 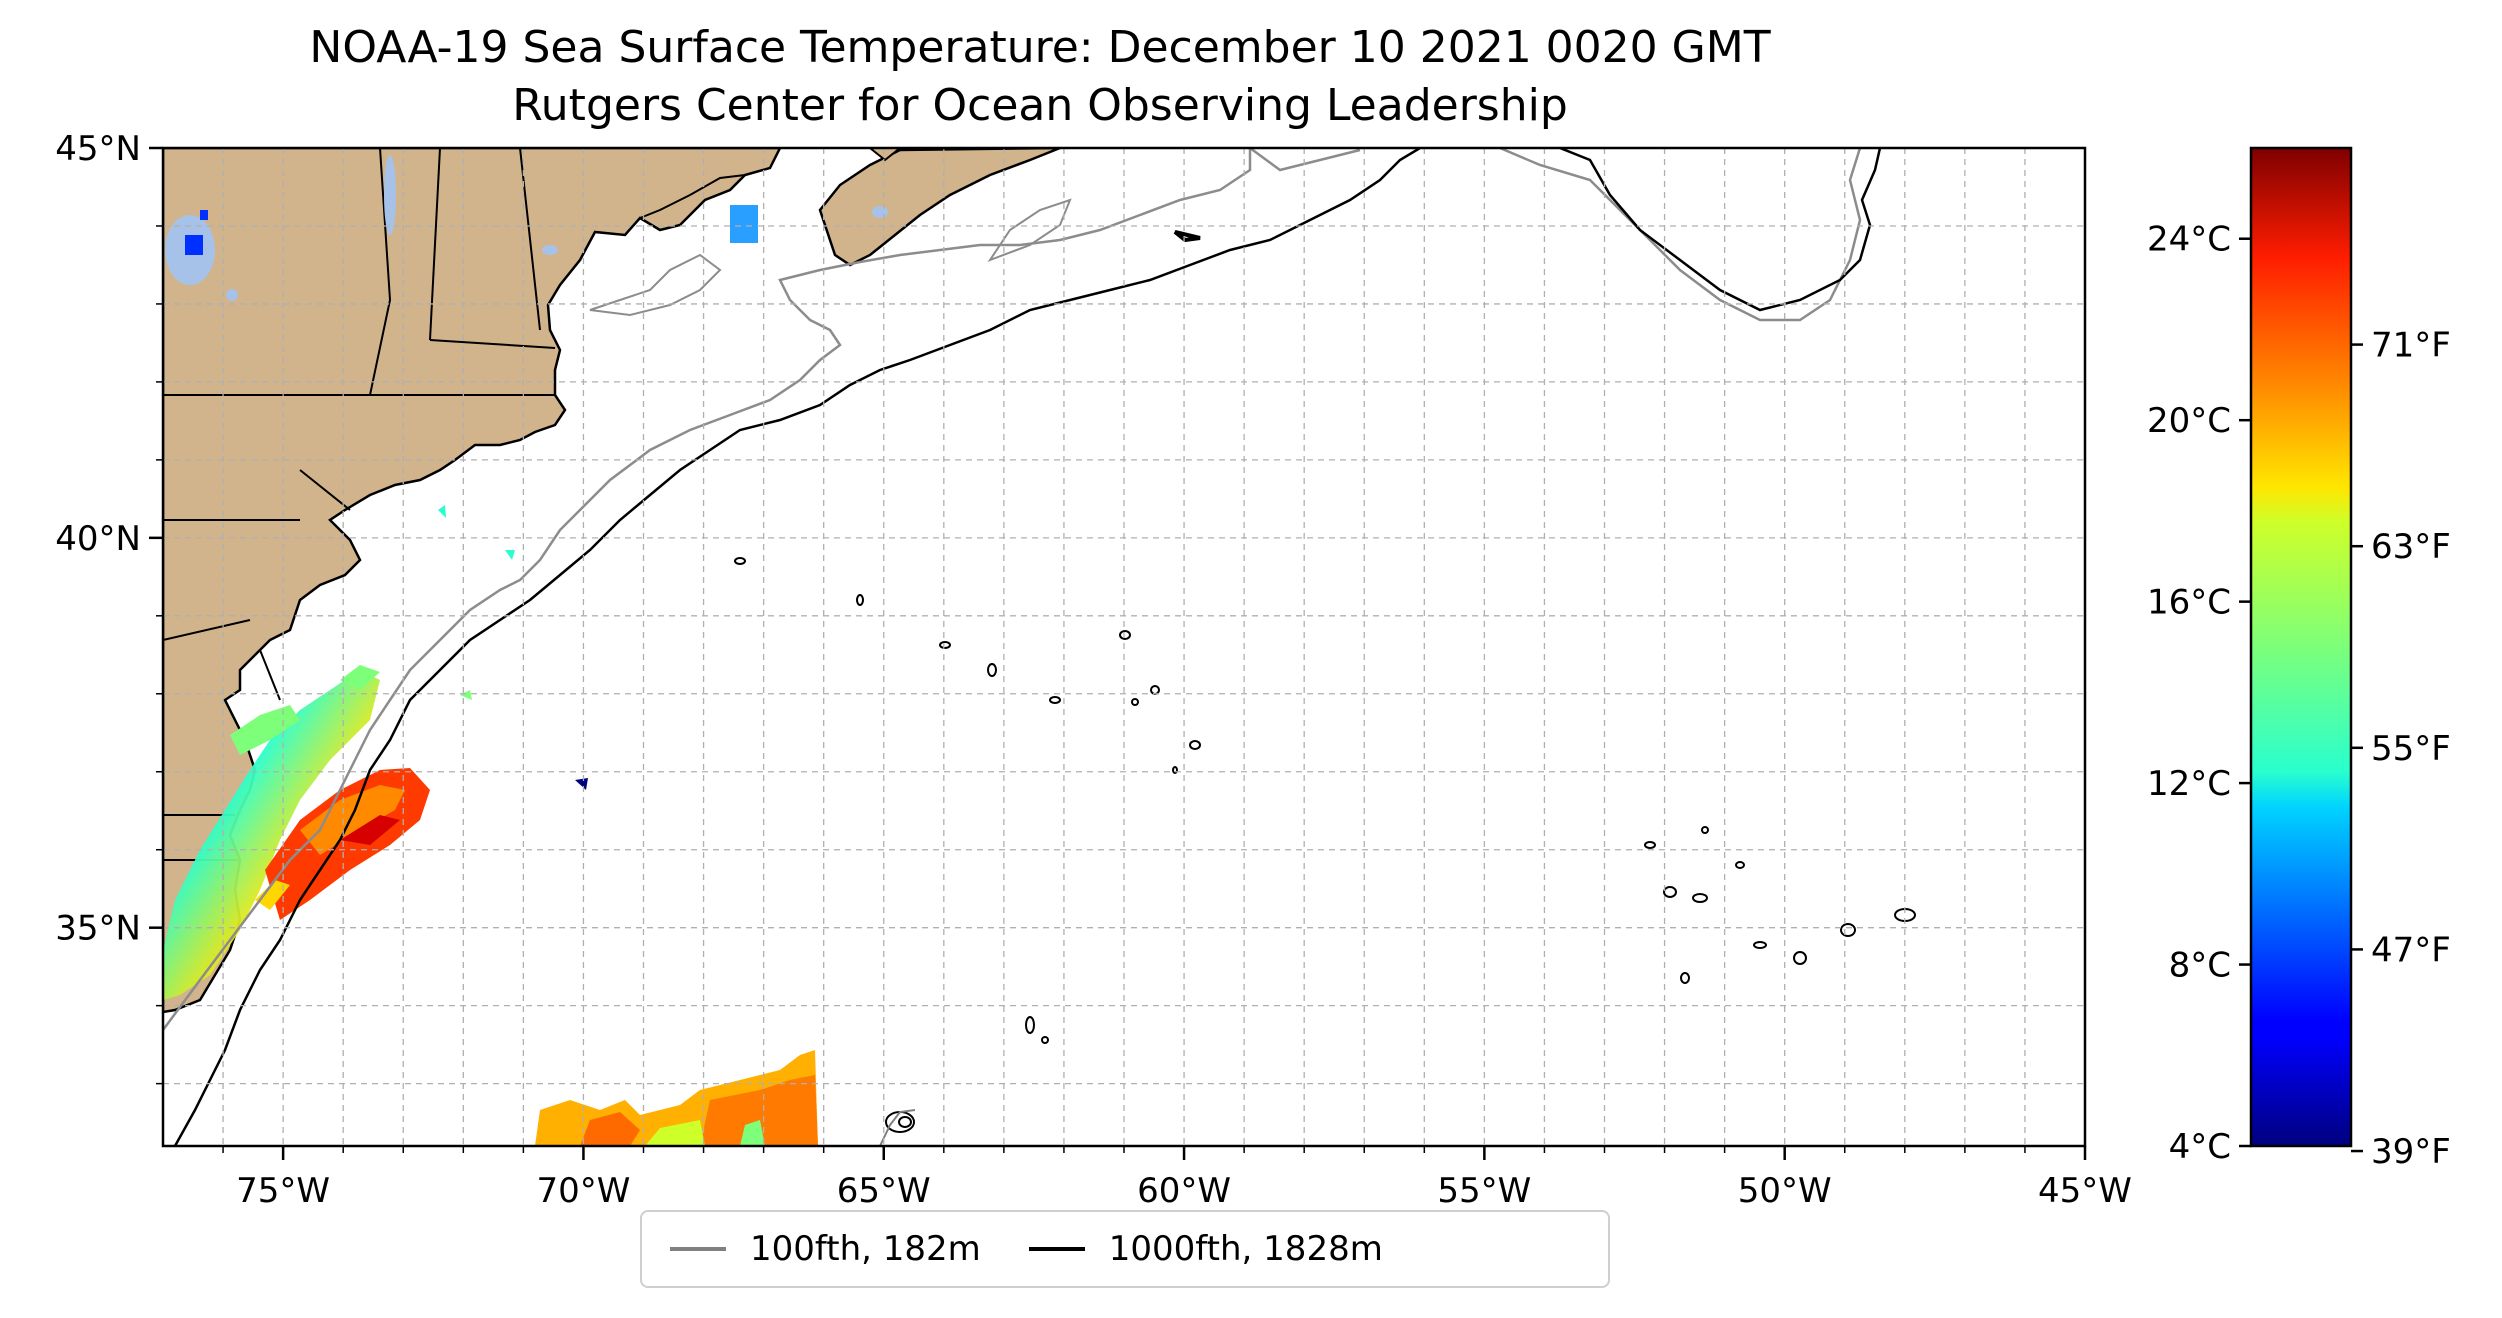 What do you see at coordinates (1245, 1249) in the screenshot?
I see `legend-label-1000fth: 1000fth, 1828m` at bounding box center [1245, 1249].